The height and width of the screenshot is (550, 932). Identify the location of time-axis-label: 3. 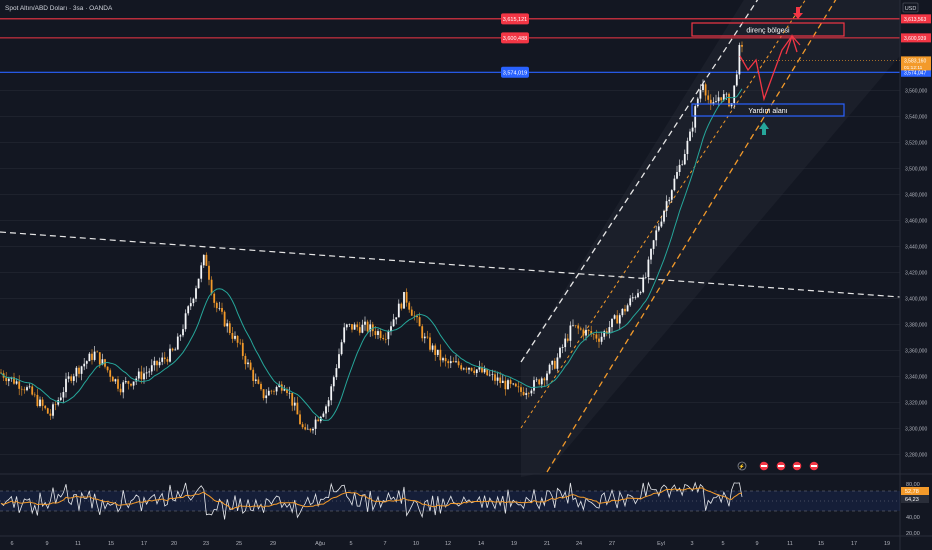
(691, 544).